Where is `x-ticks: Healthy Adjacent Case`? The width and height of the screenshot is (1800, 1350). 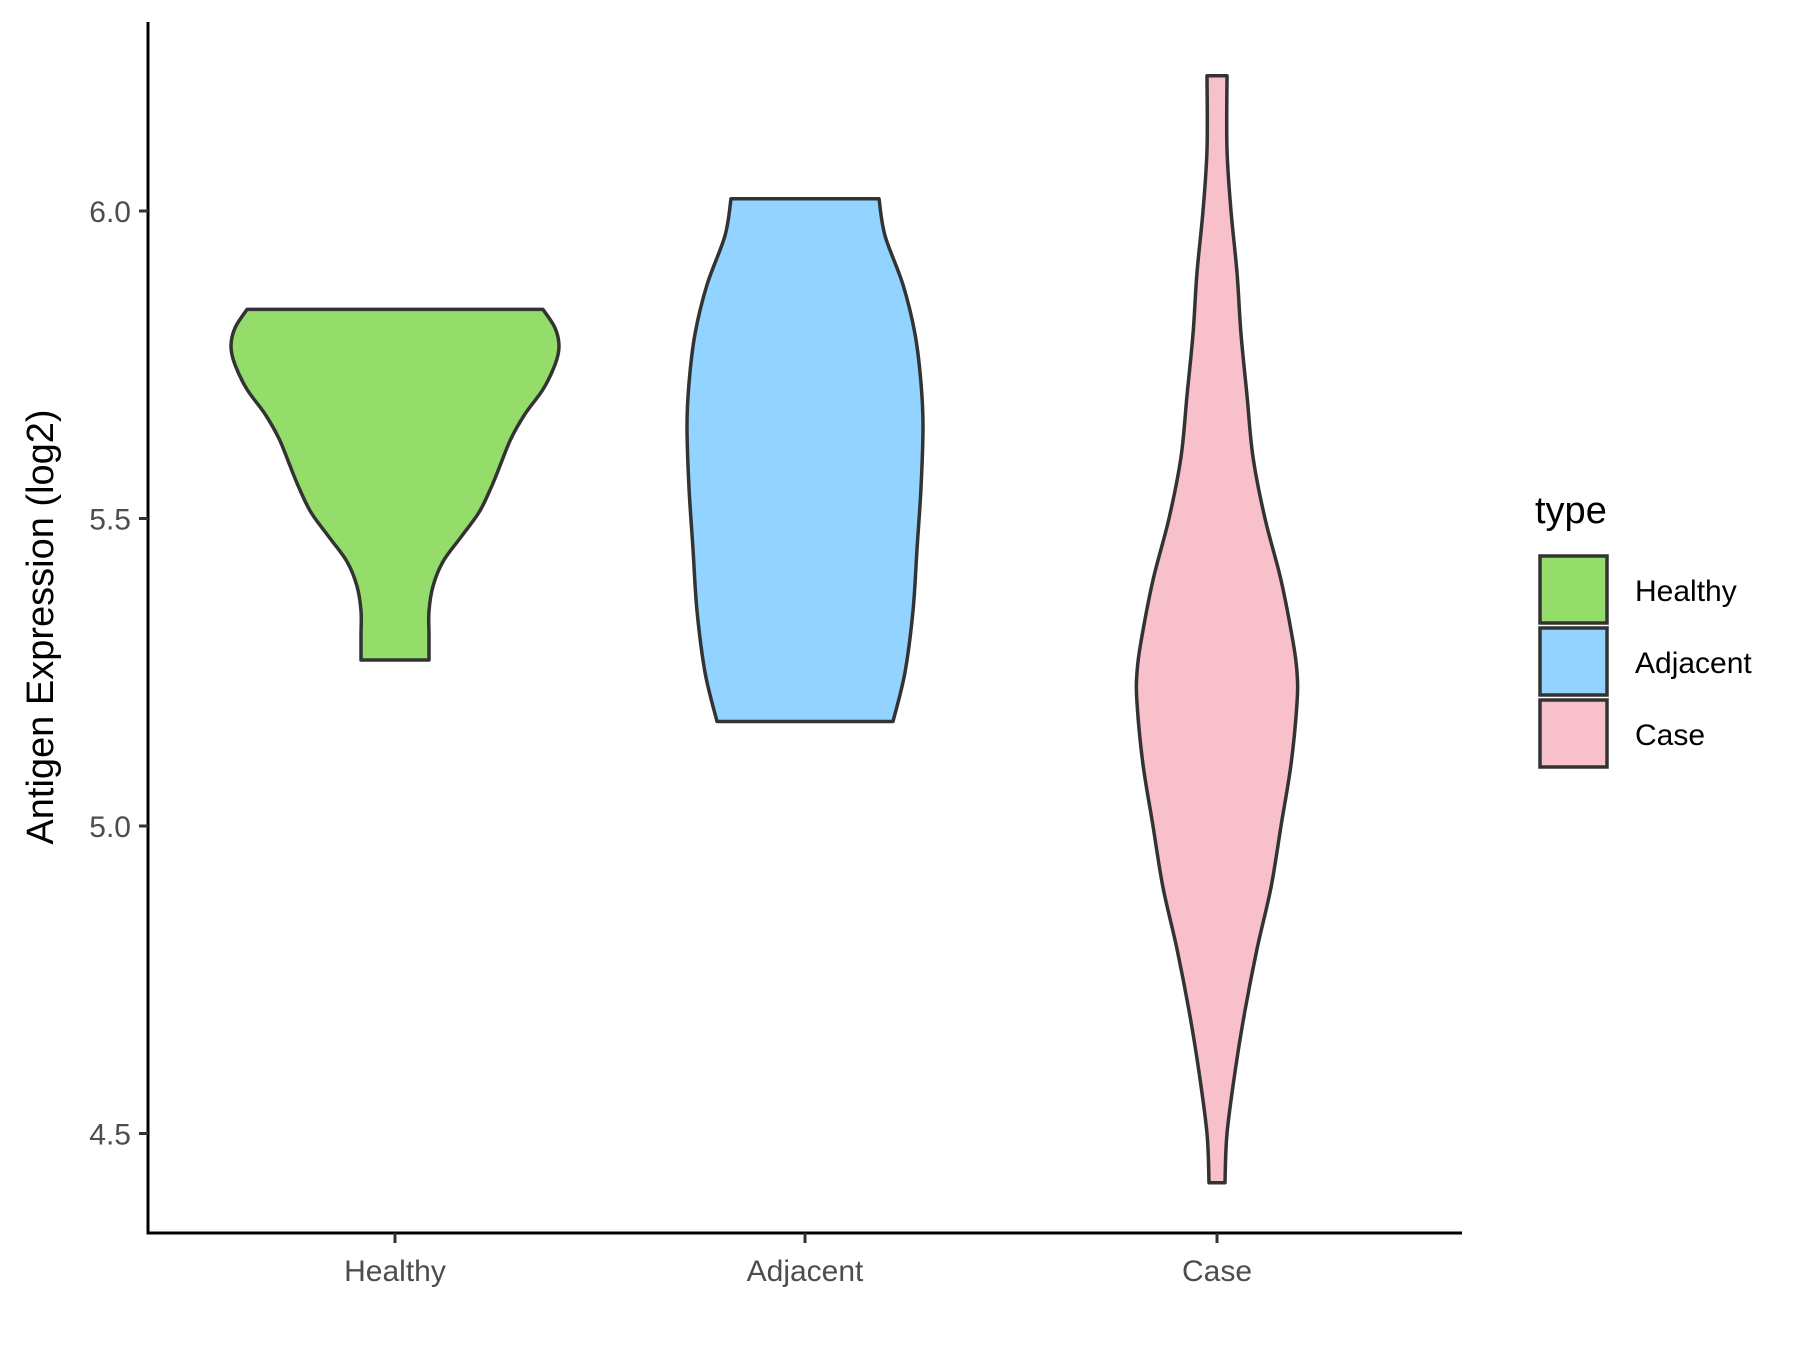
x-ticks: Healthy Adjacent Case is located at coordinates (798, 1260).